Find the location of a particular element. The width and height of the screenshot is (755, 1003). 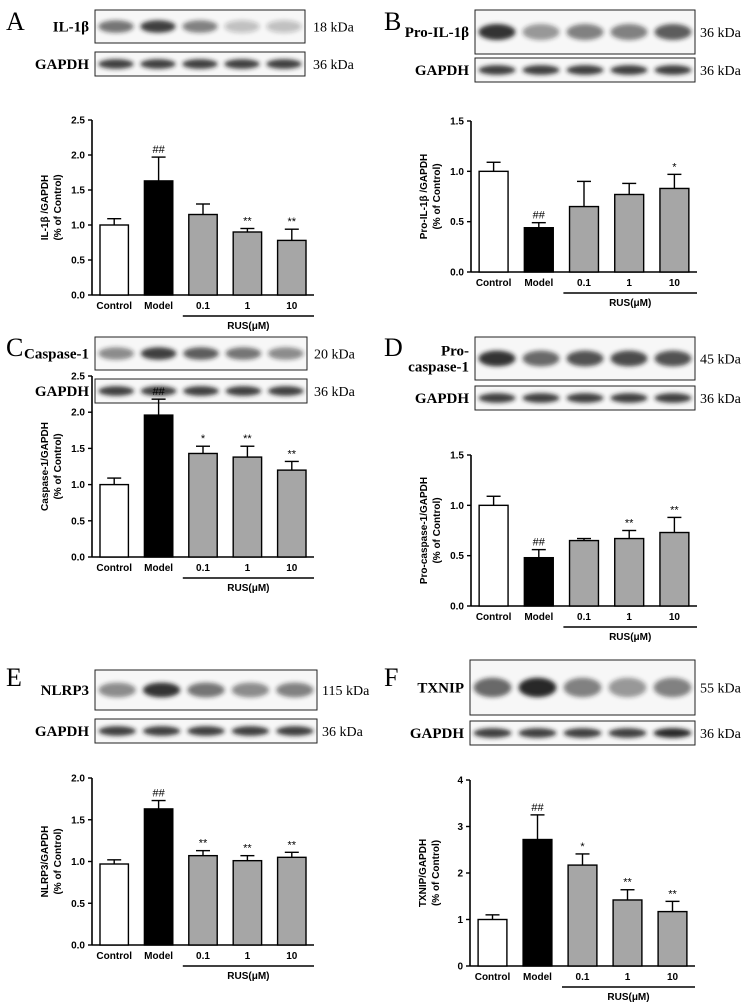

blot-target: IL-1β 18 kDa is located at coordinates (204, 26).